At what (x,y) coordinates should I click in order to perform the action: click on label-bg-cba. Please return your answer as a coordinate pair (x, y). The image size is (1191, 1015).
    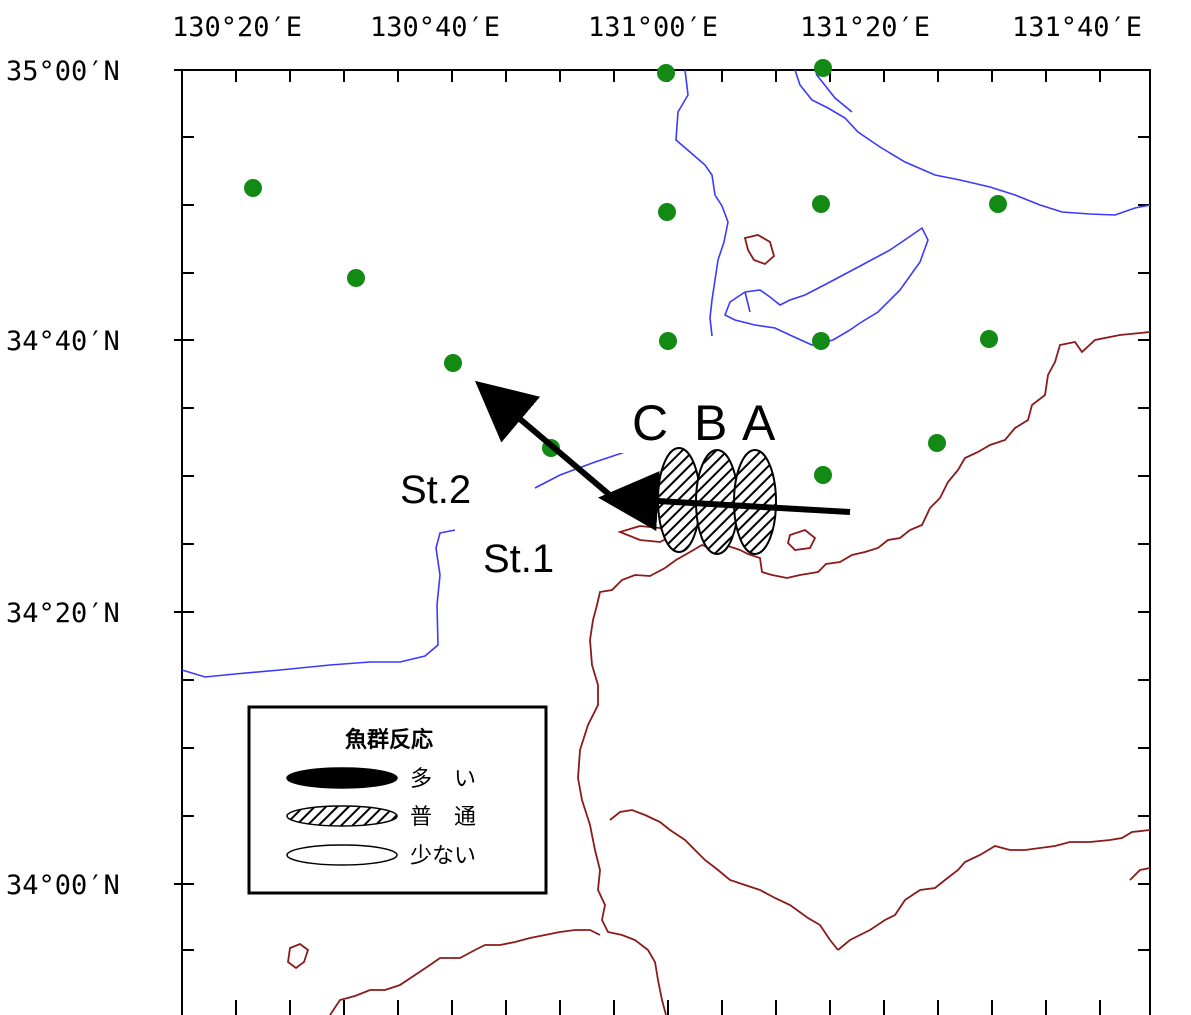
    Looking at the image, I should click on (710, 405).